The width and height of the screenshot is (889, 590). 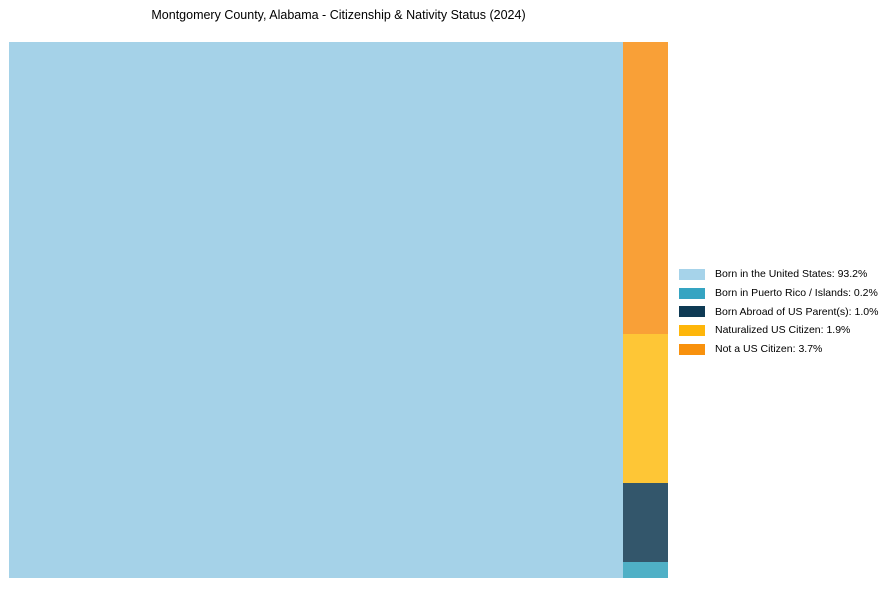 I want to click on treemap-right-column, so click(x=645, y=310).